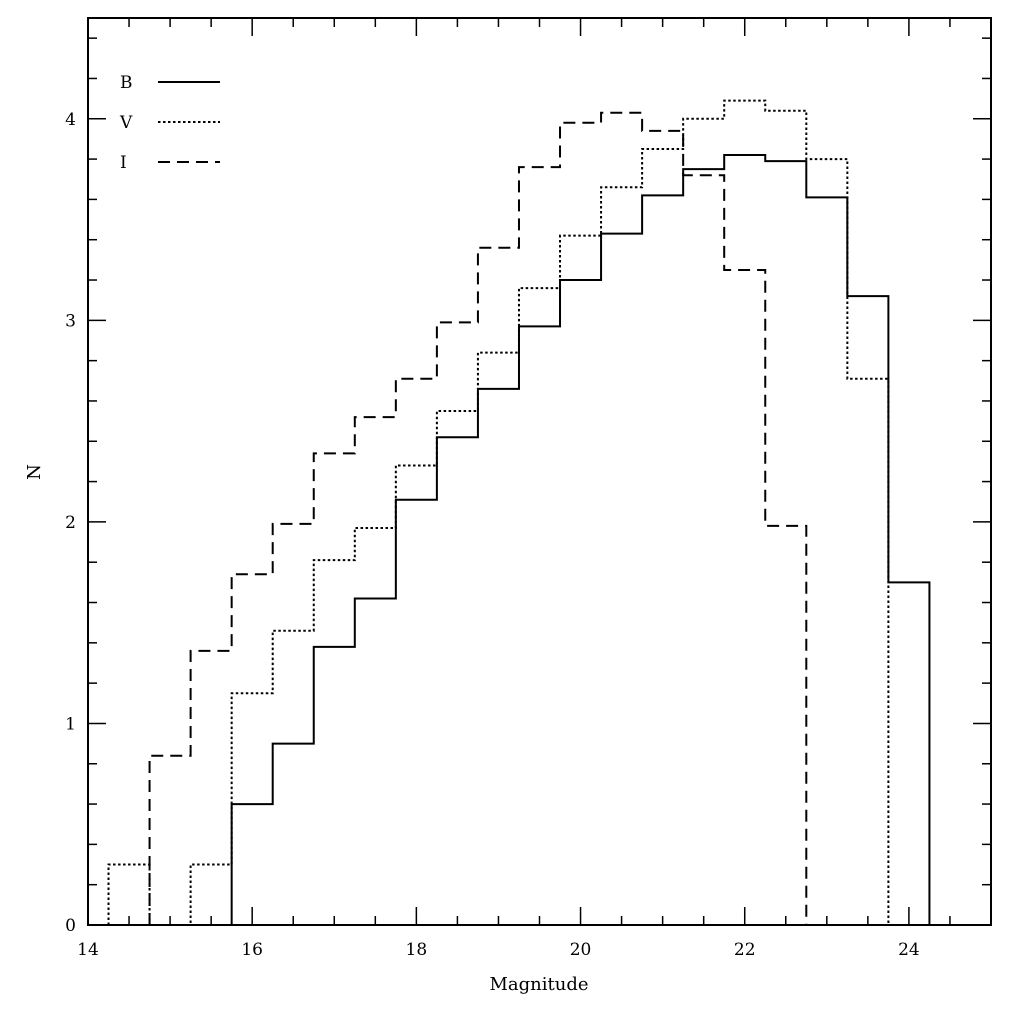 The width and height of the screenshot is (1011, 1013). What do you see at coordinates (123, 163) in the screenshot?
I see `legend-label-I: I` at bounding box center [123, 163].